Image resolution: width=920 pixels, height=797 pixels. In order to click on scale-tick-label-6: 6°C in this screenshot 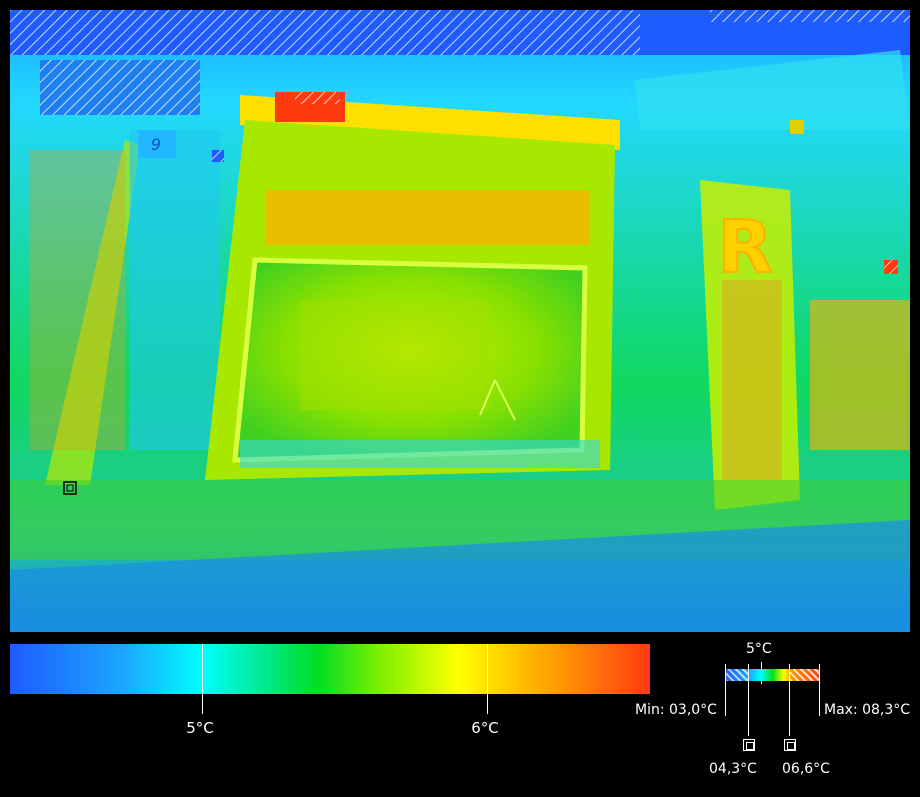, I will do `click(485, 728)`.